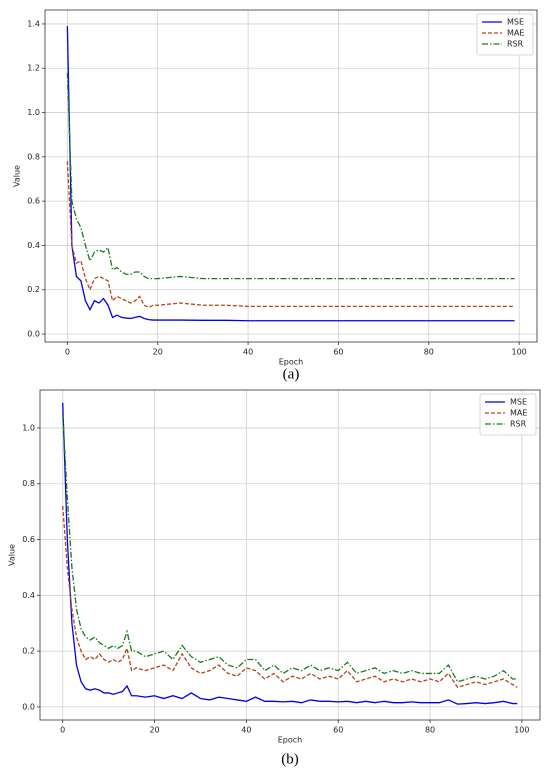 This screenshot has width=550, height=778. I want to click on caption: (b), so click(290, 759).